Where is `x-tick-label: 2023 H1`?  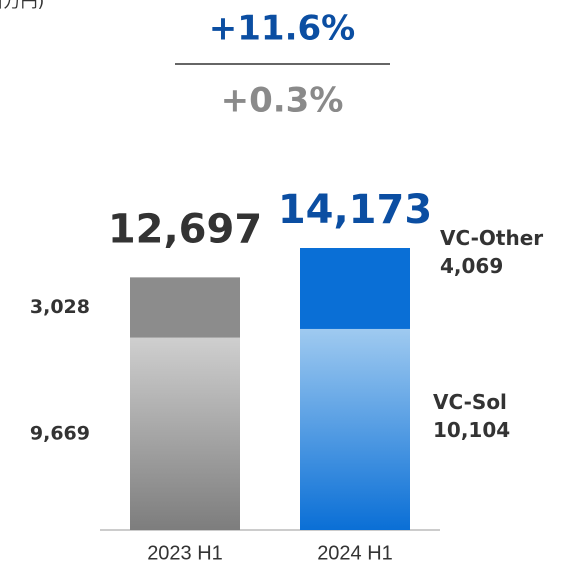 x-tick-label: 2023 H1 is located at coordinates (185, 553).